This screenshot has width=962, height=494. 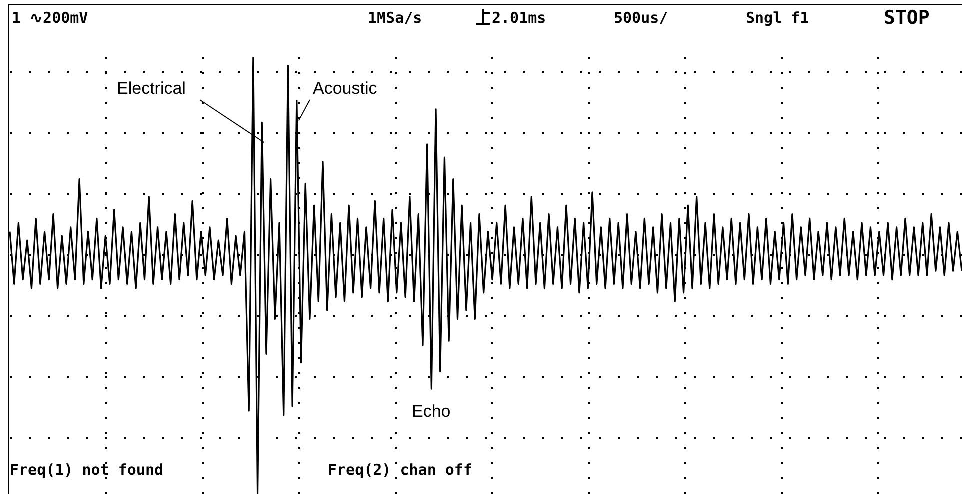 What do you see at coordinates (778, 18) in the screenshot?
I see `text: Sngl f1` at bounding box center [778, 18].